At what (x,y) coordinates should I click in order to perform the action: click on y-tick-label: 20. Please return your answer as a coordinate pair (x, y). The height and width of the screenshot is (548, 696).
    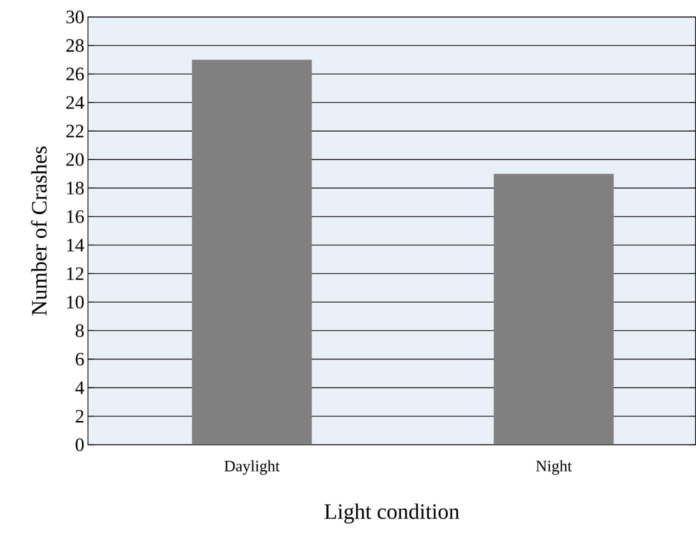
    Looking at the image, I should click on (75, 159).